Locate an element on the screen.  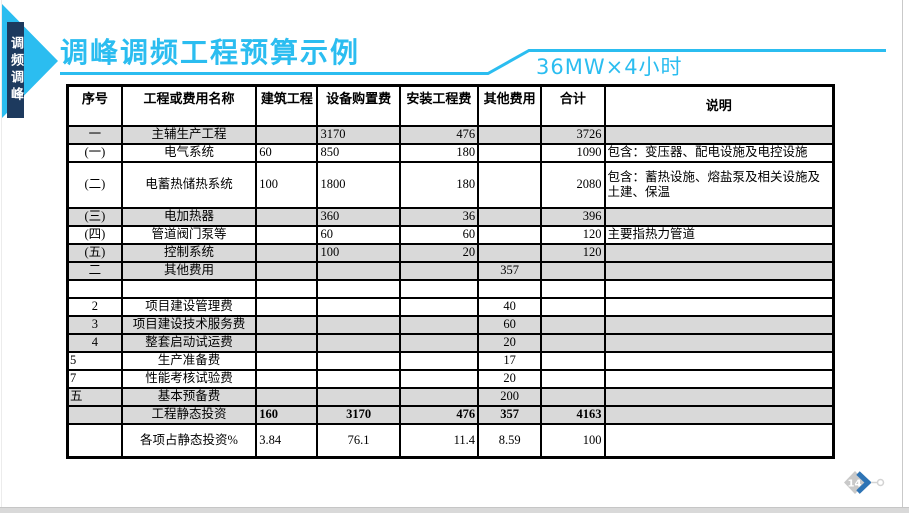
table-cell: 电加热器 is located at coordinates (189, 216).